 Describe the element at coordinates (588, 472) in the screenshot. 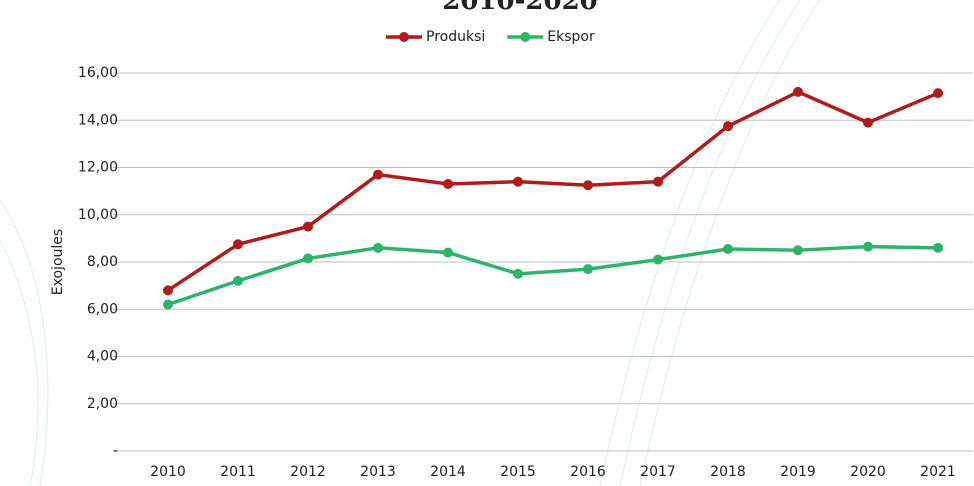

I see `x-tick-label: 2016` at that location.